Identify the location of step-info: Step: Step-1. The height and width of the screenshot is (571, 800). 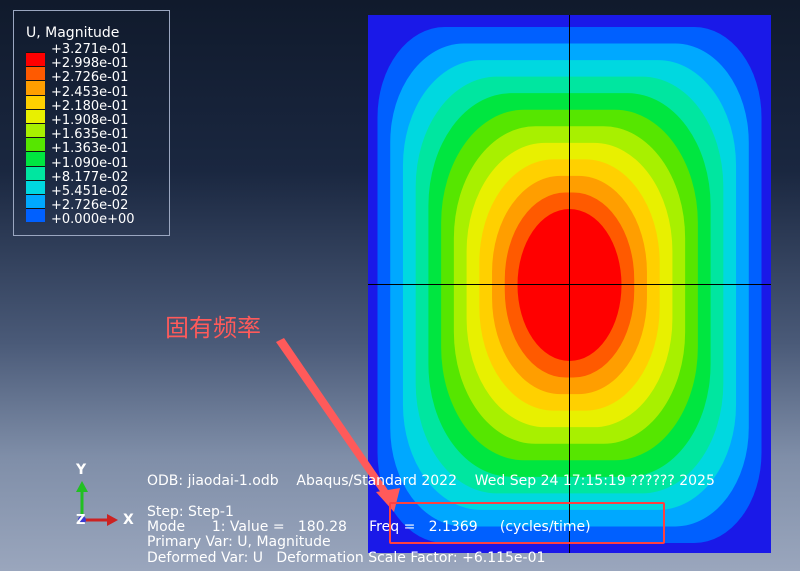
(190, 512).